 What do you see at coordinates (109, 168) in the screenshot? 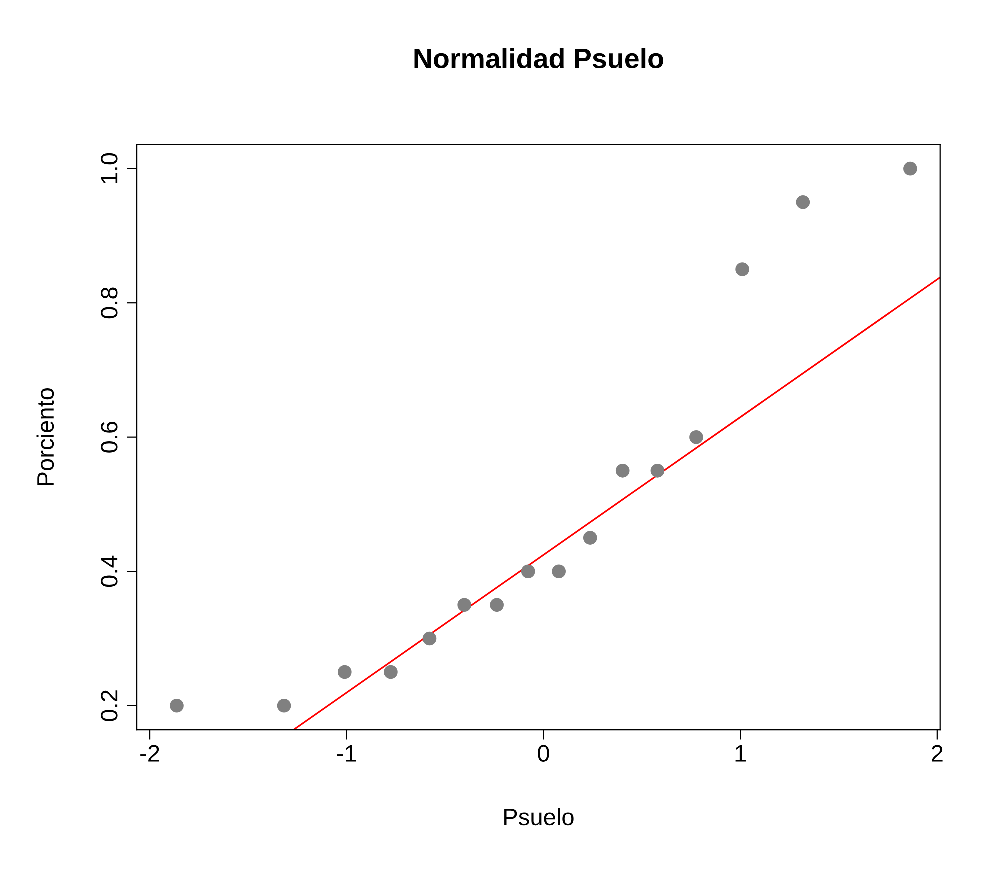
I see `y-tick-label: 1.0` at bounding box center [109, 168].